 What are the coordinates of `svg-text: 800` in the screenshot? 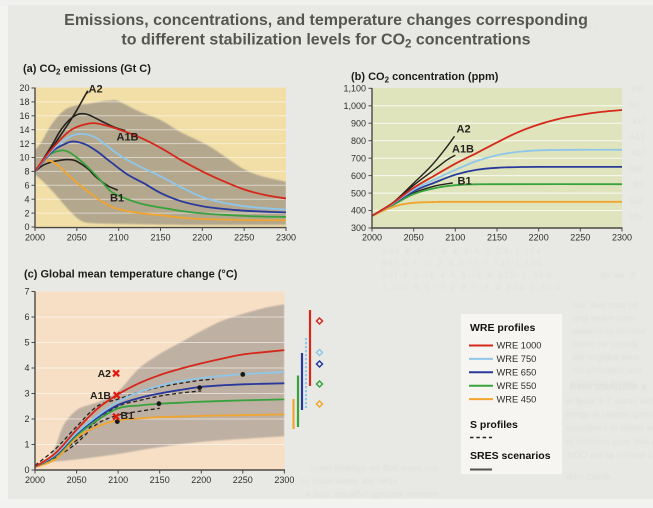 It's located at (358, 141).